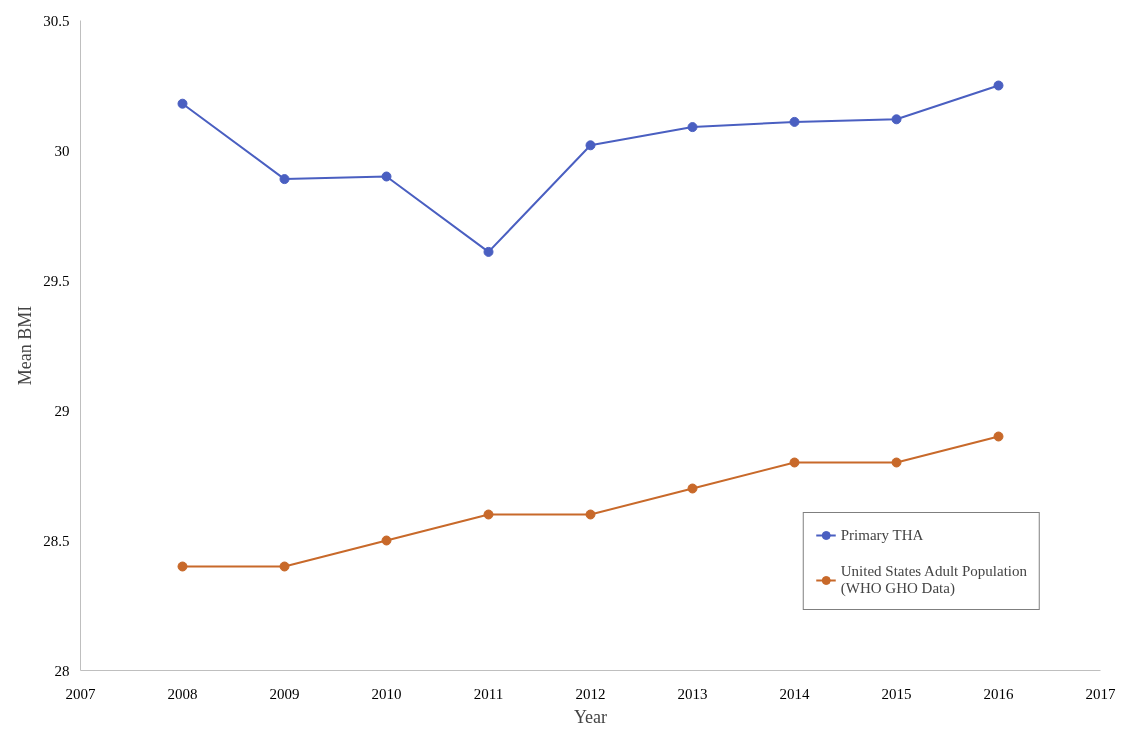 This screenshot has width=1137, height=738. Describe the element at coordinates (1100, 693) in the screenshot. I see `x-tick-label: 2017` at that location.